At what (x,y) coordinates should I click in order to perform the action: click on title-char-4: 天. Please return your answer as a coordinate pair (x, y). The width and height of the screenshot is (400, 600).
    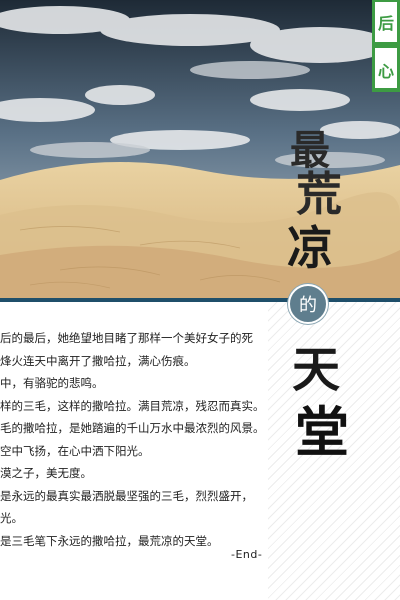
    Looking at the image, I should click on (316, 370).